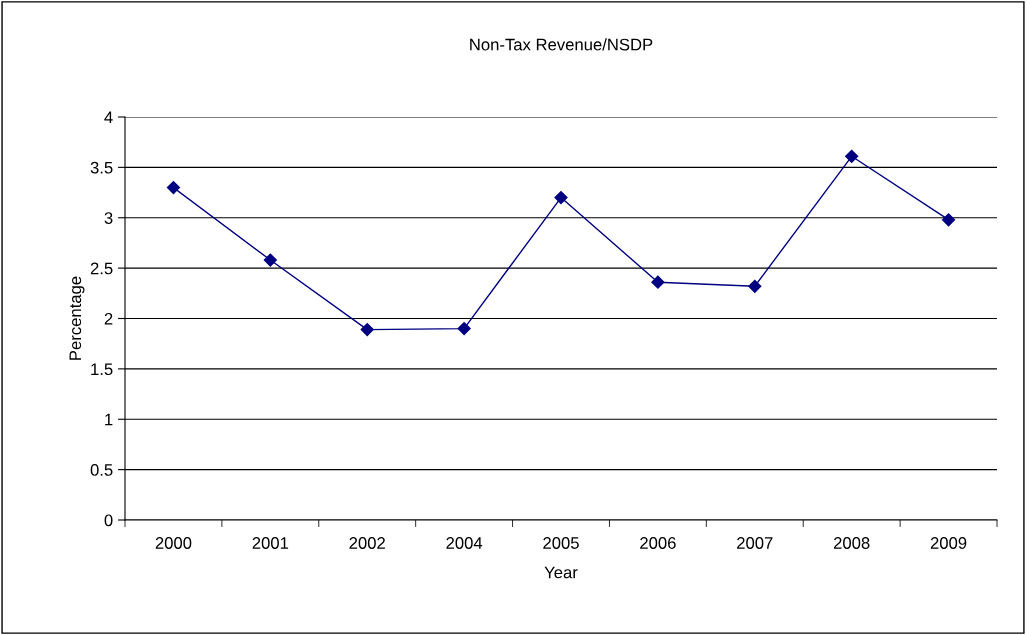 The image size is (1027, 635). I want to click on x-tick-label: 2007, so click(755, 543).